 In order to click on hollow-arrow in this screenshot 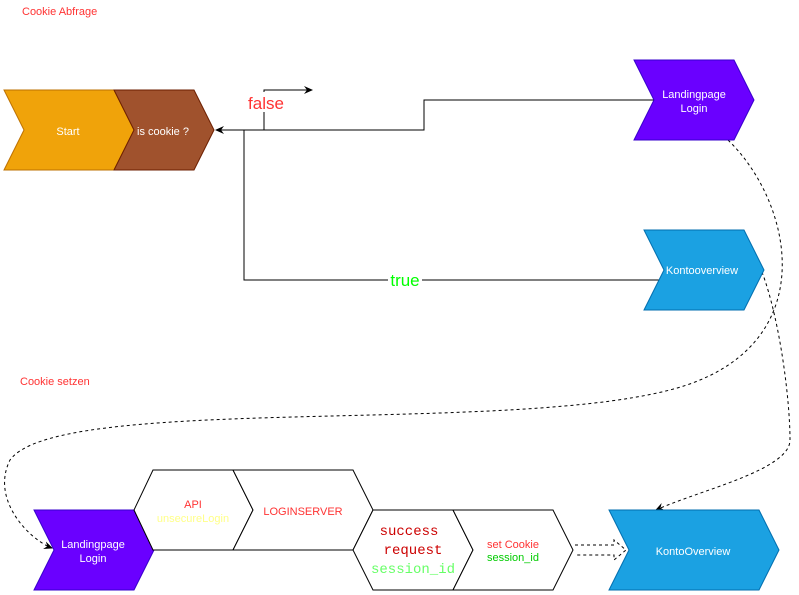, I will do `click(601, 550)`.